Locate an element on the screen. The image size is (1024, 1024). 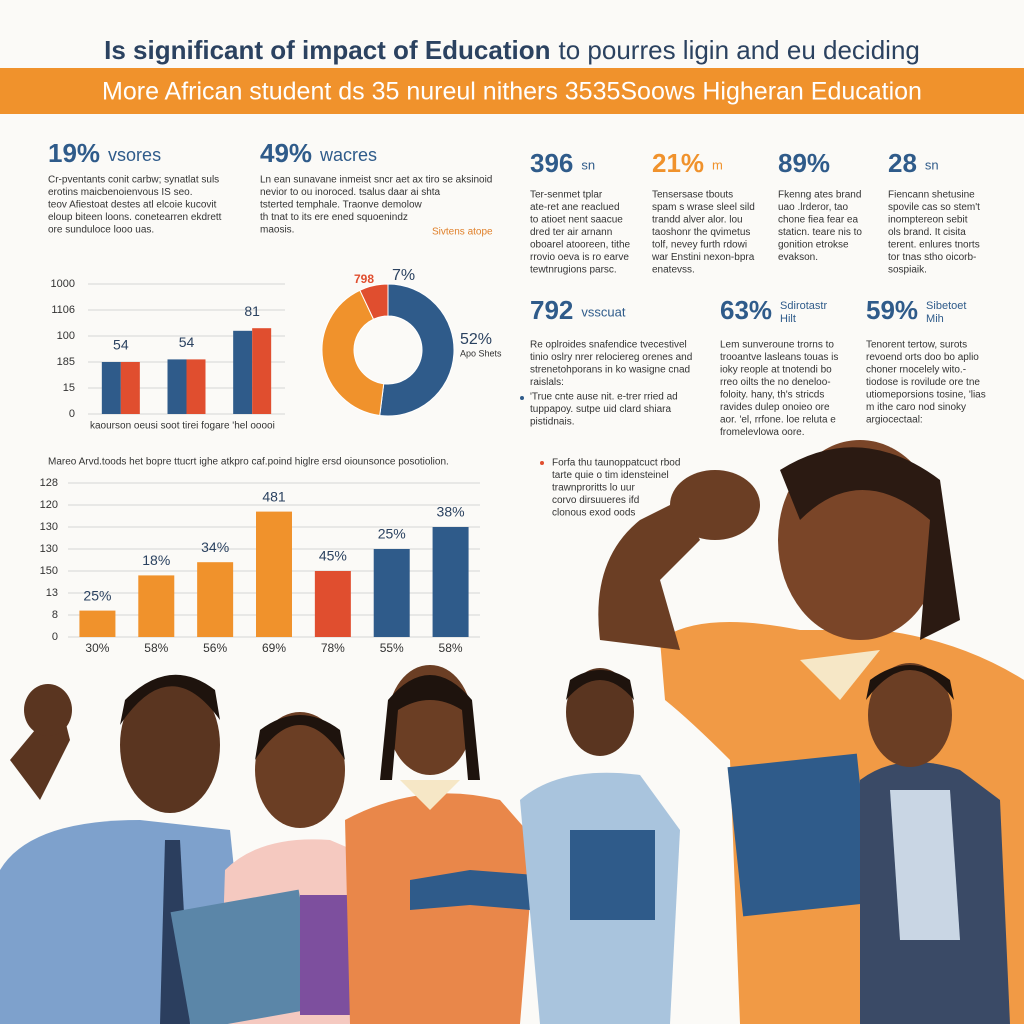
bar-annotation: 34% is located at coordinates (215, 547).